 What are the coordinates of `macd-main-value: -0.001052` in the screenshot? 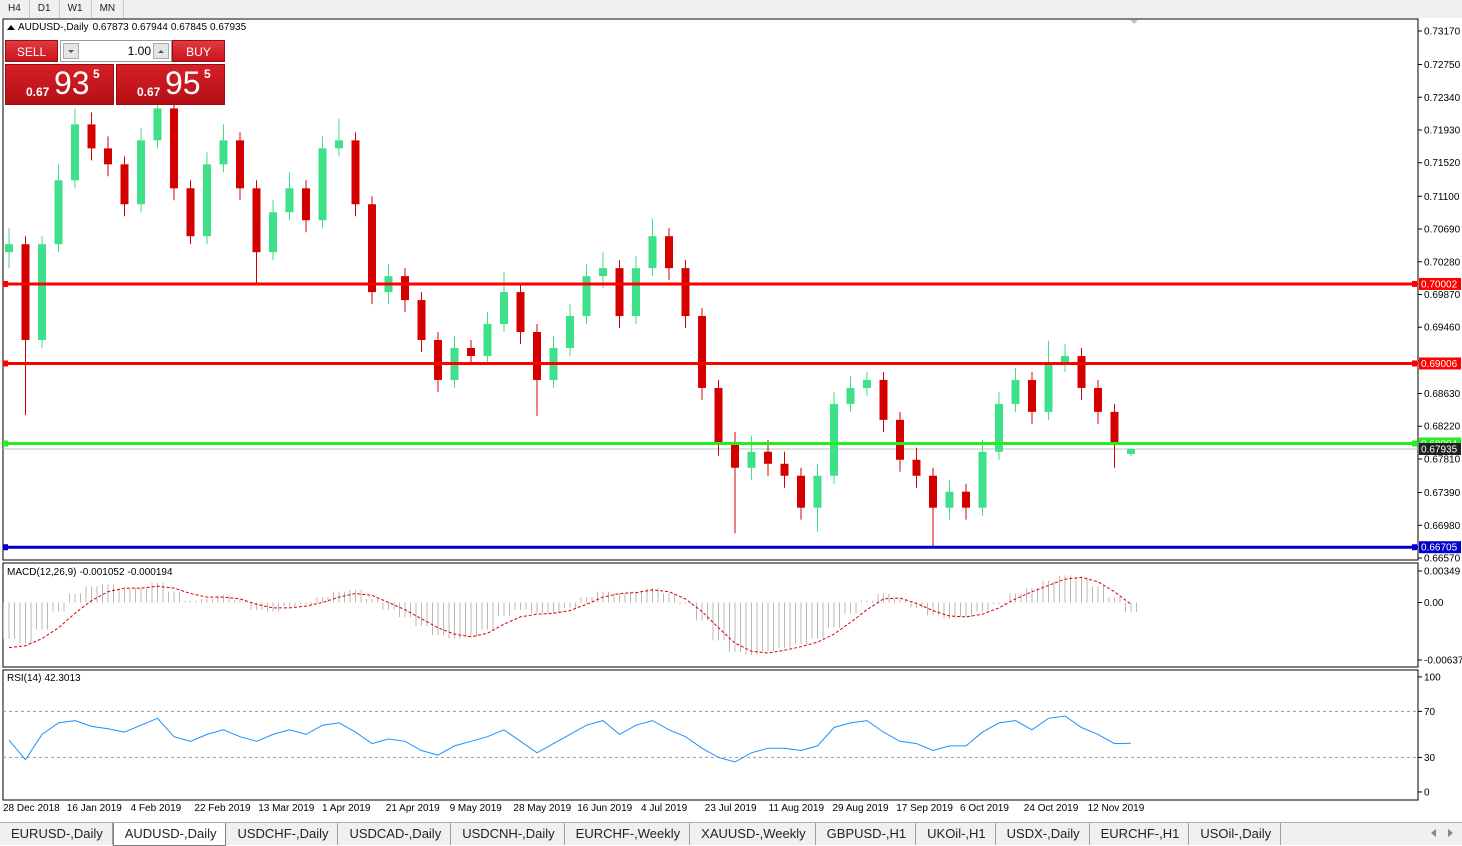 It's located at (101, 572).